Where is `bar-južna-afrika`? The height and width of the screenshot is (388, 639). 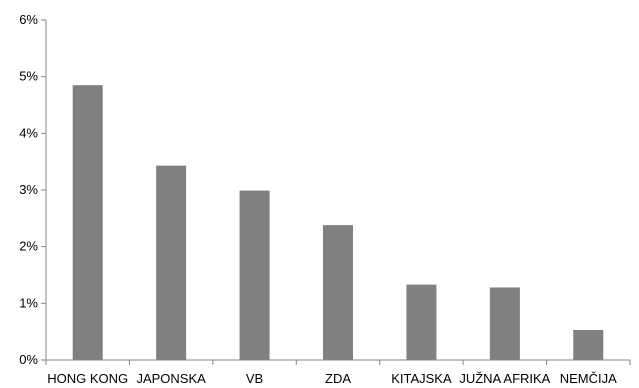 bar-južna-afrika is located at coordinates (504, 323).